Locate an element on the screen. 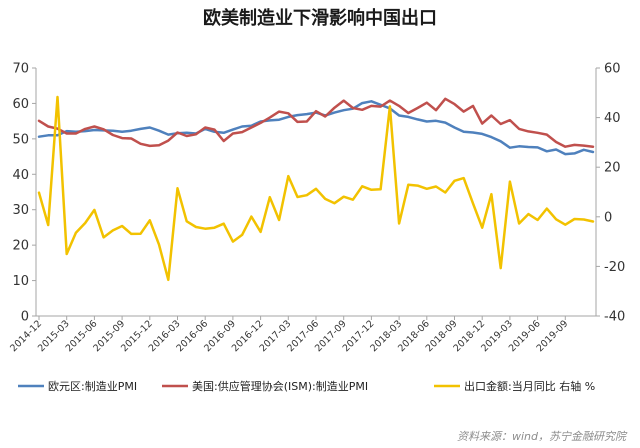 The height and width of the screenshot is (448, 640). right-tick-label: -20 is located at coordinates (614, 267).